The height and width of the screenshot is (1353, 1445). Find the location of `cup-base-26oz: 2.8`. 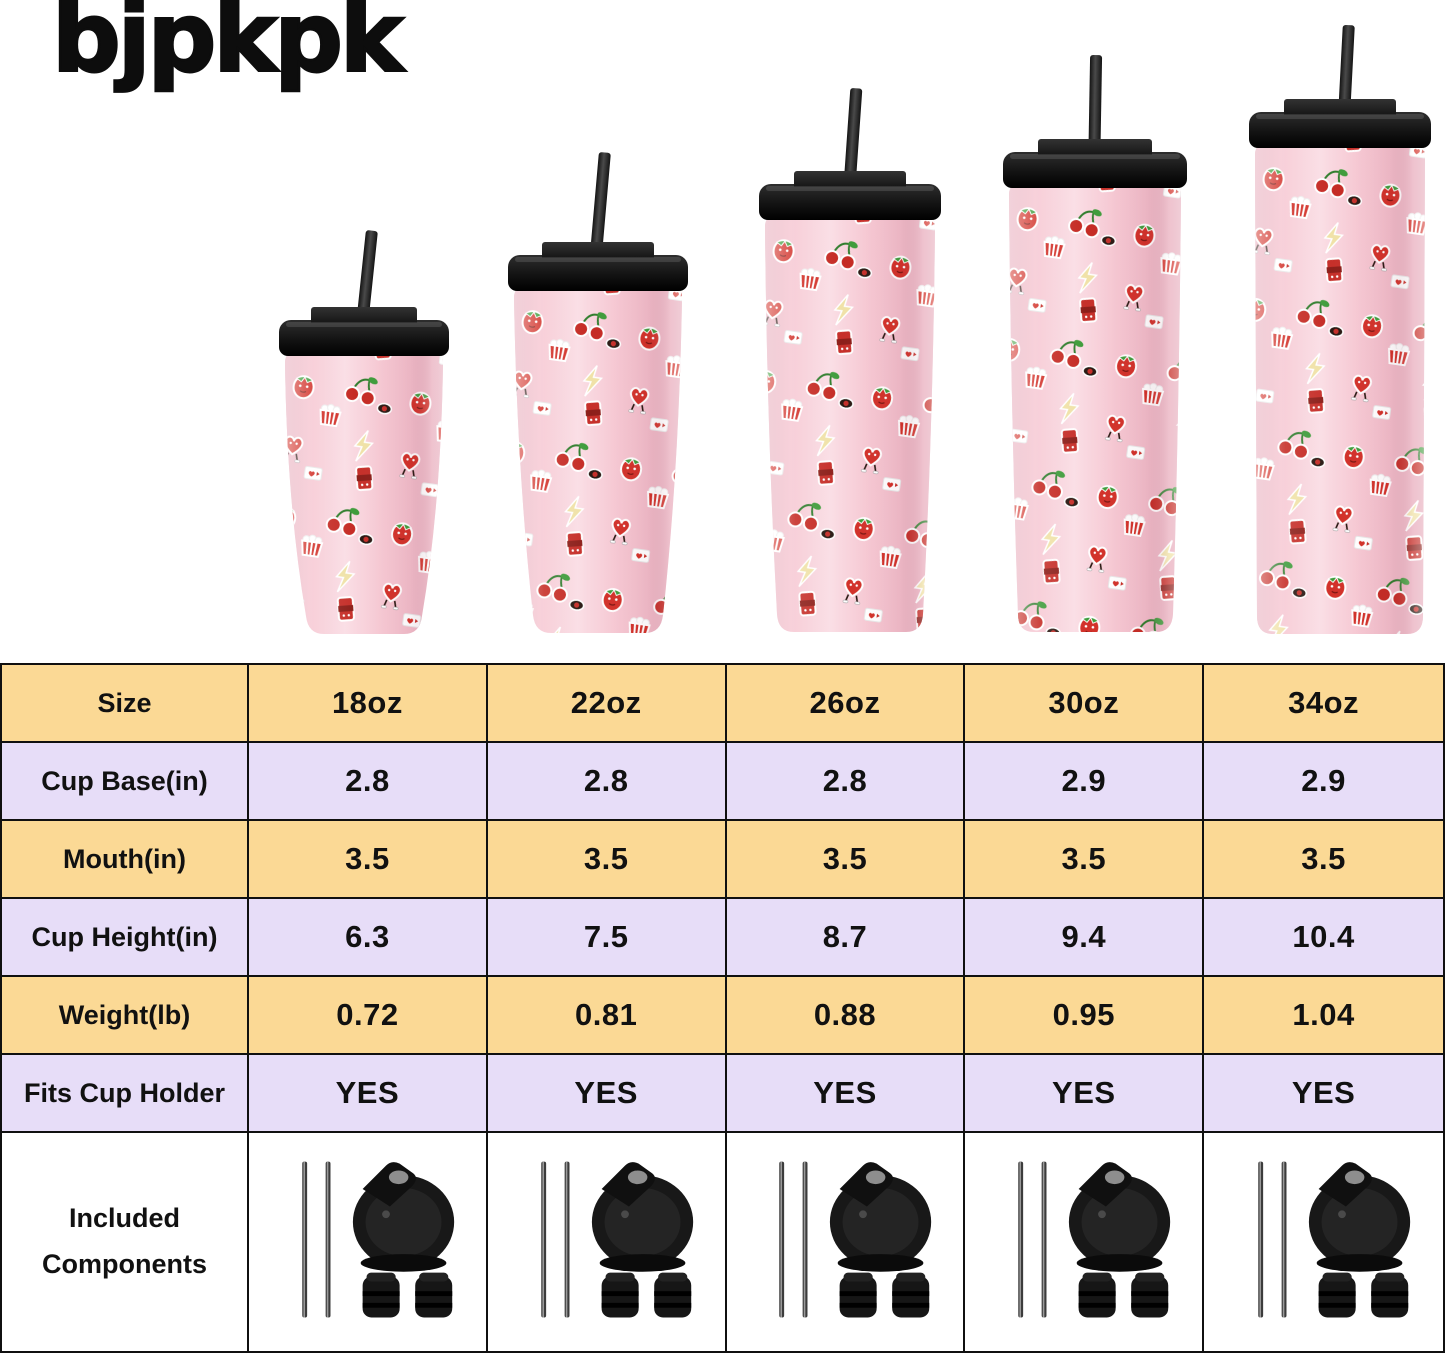

cup-base-26oz: 2.8 is located at coordinates (846, 782).